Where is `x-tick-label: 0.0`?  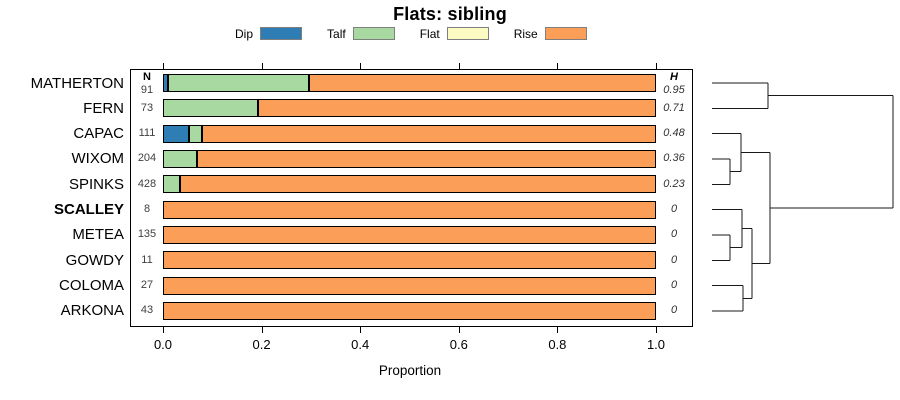
x-tick-label: 0.0 is located at coordinates (163, 344).